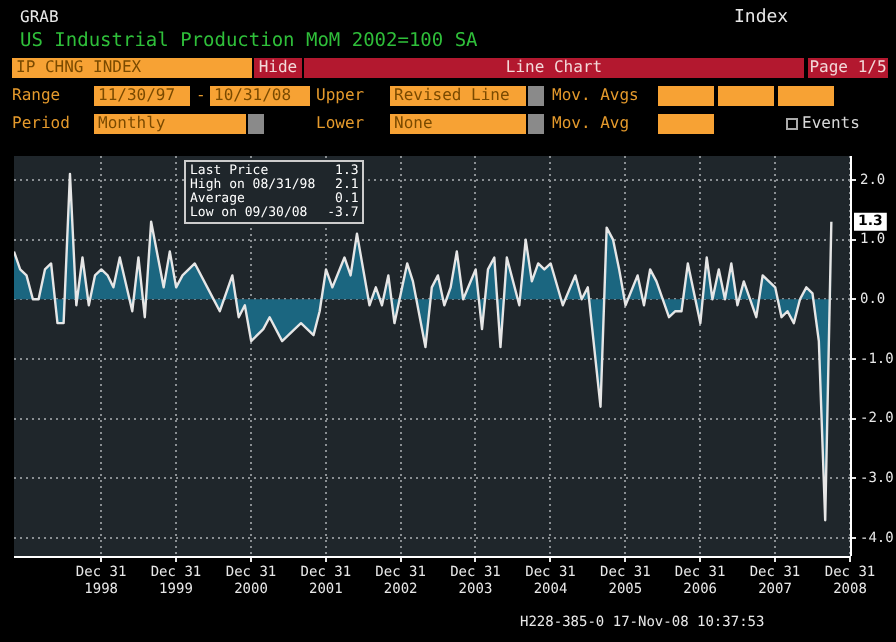 This screenshot has height=642, width=896. Describe the element at coordinates (591, 124) in the screenshot. I see `text: Mov. Avg` at that location.